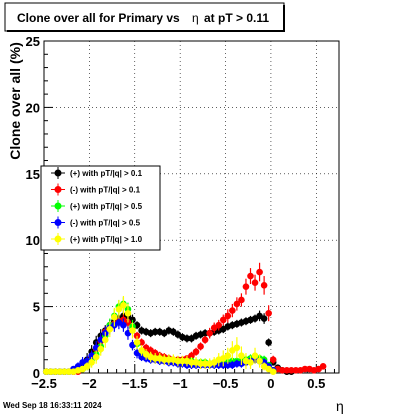 The width and height of the screenshot is (400, 414). I want to click on legend-entry: (-) with pT/|q| > 0.5, so click(96, 222).